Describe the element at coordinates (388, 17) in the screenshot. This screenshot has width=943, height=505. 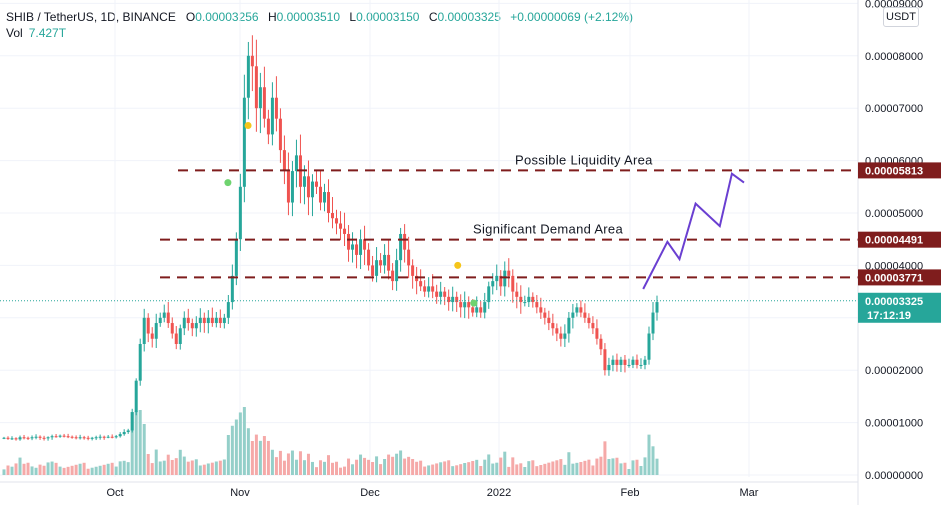
I see `low-value: 0.00003150` at that location.